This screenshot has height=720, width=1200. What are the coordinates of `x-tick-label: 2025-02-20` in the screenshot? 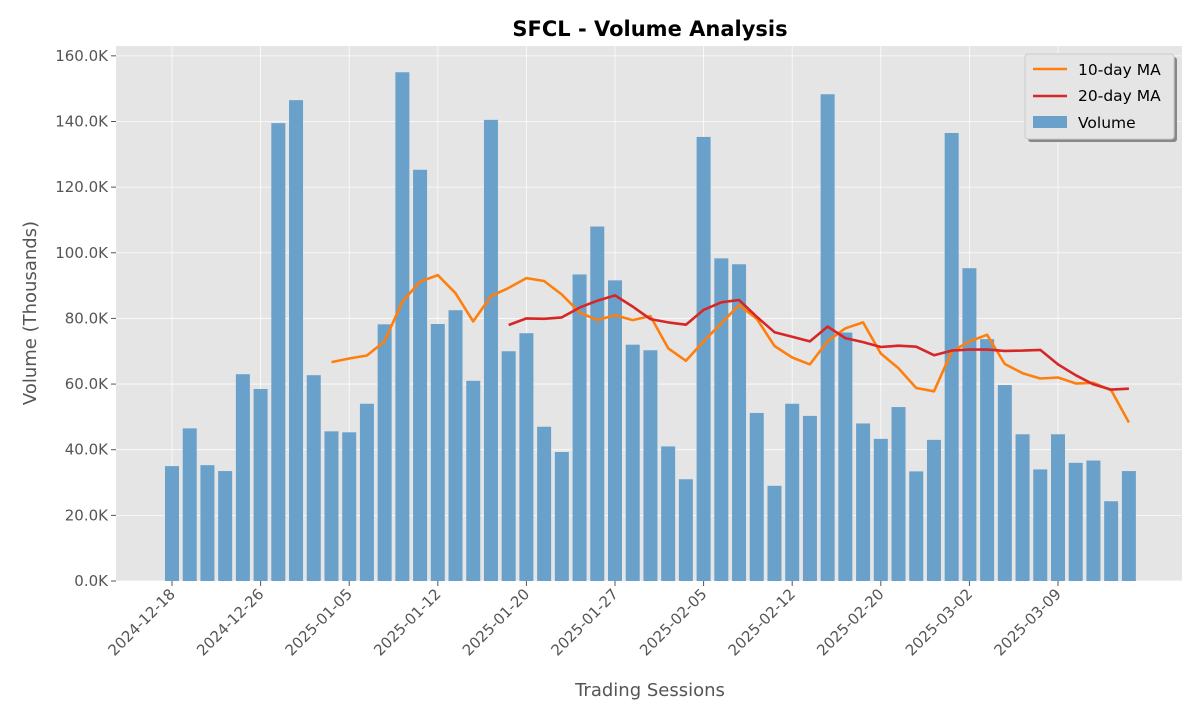 It's located at (850, 622).